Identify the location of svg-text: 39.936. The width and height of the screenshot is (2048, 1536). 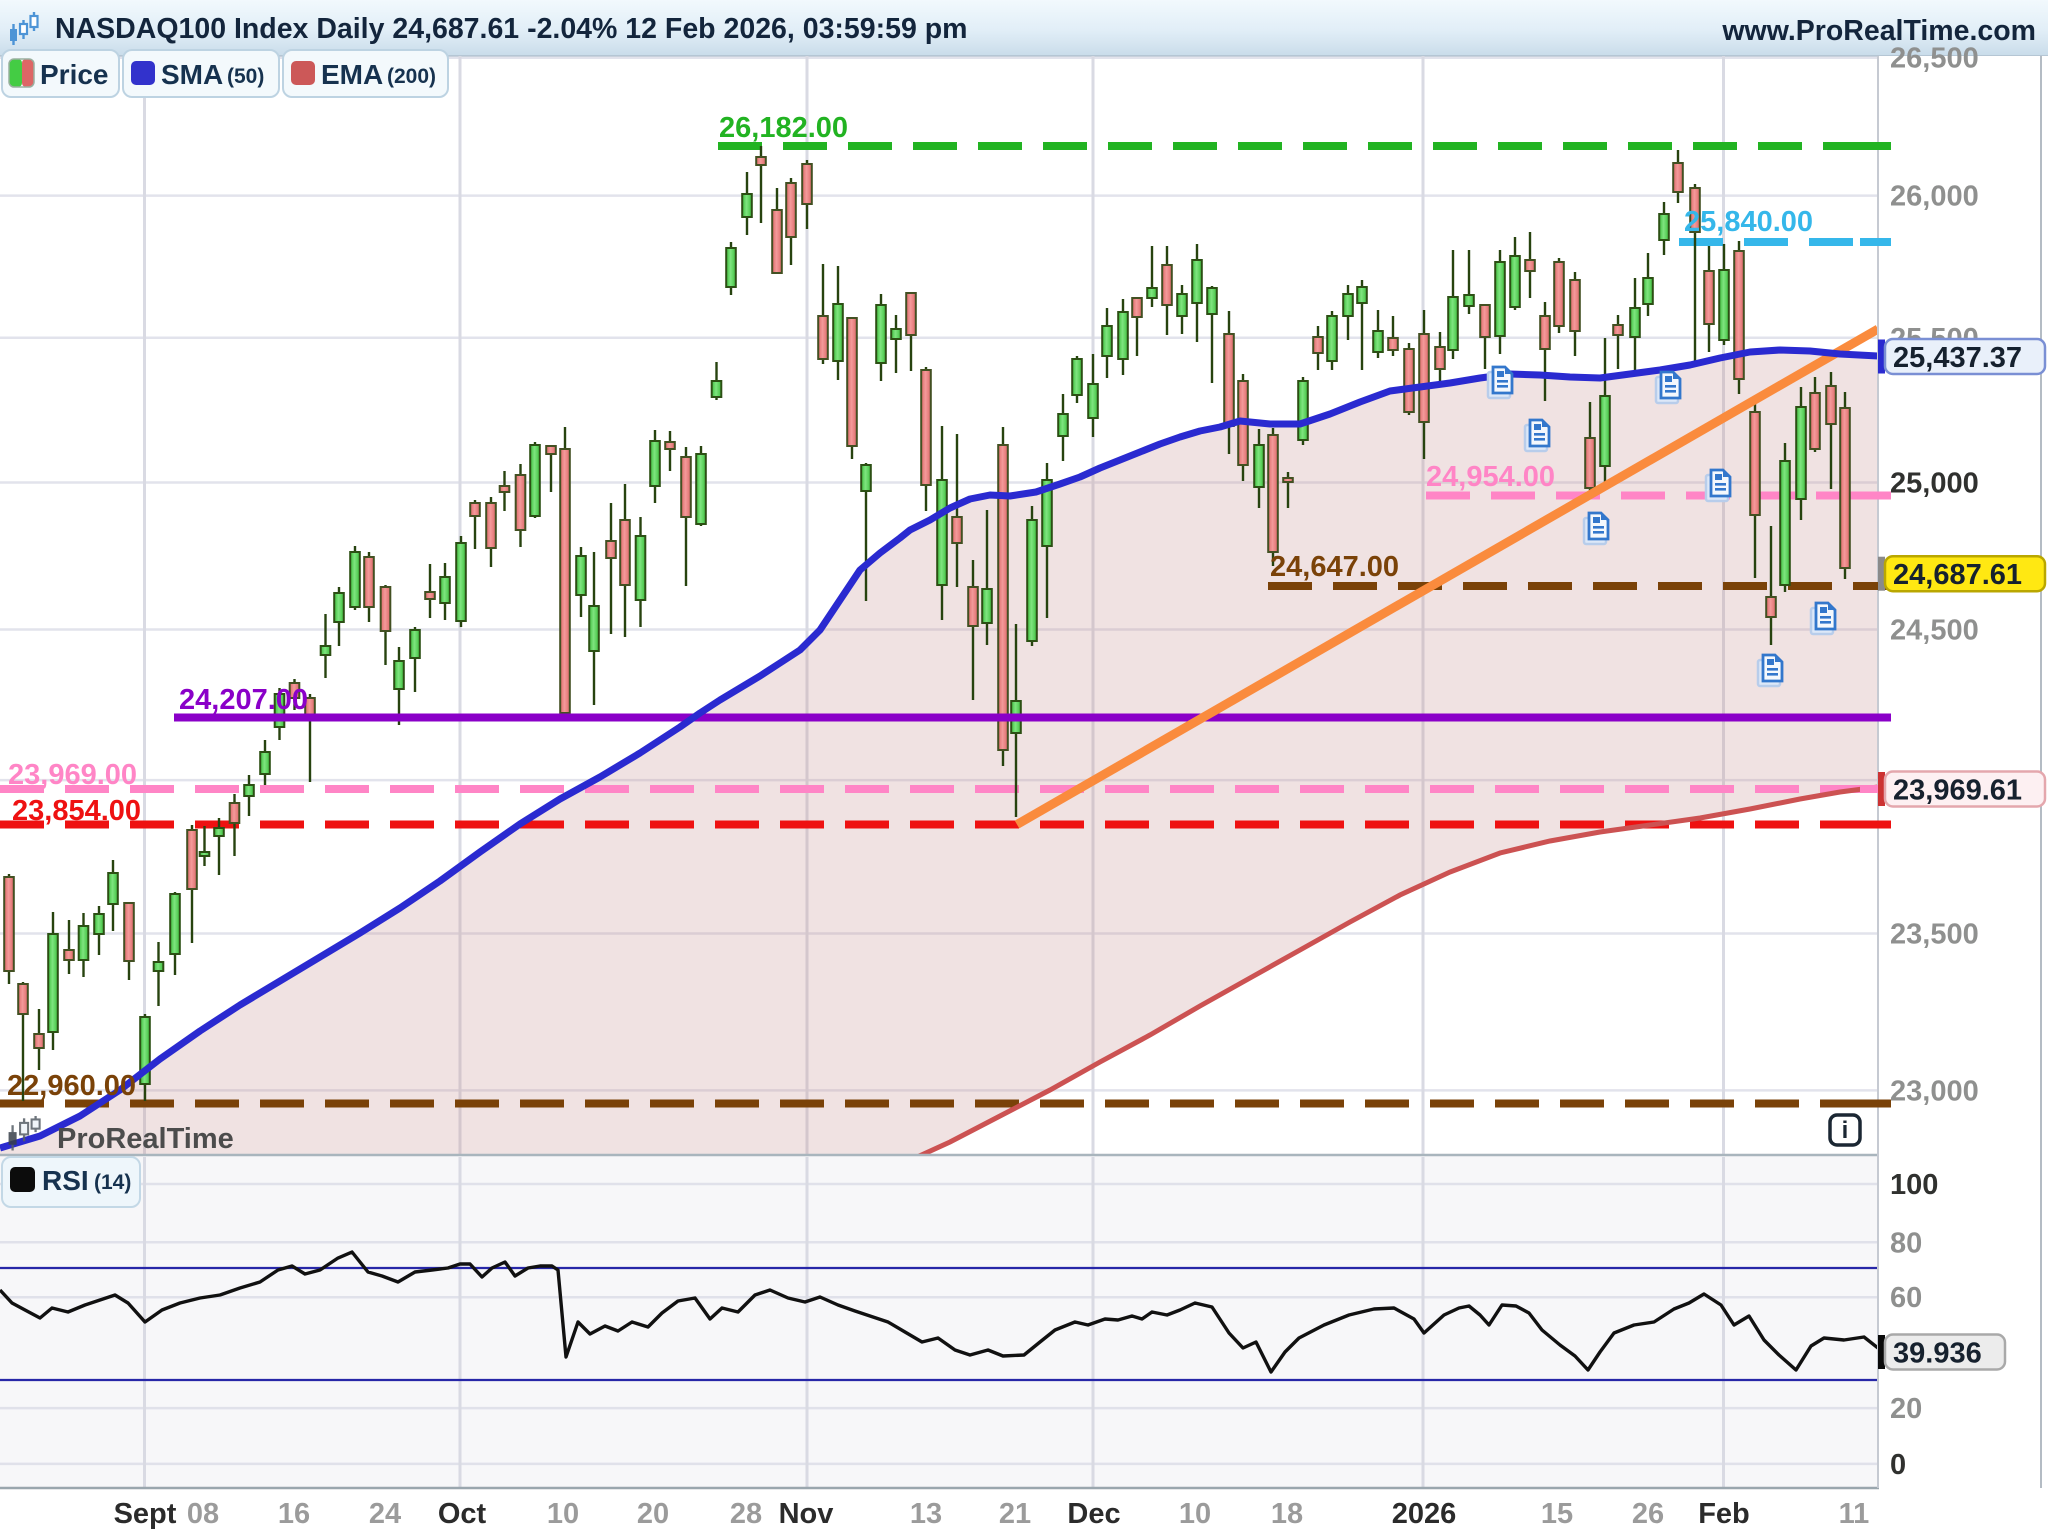
(1937, 1354).